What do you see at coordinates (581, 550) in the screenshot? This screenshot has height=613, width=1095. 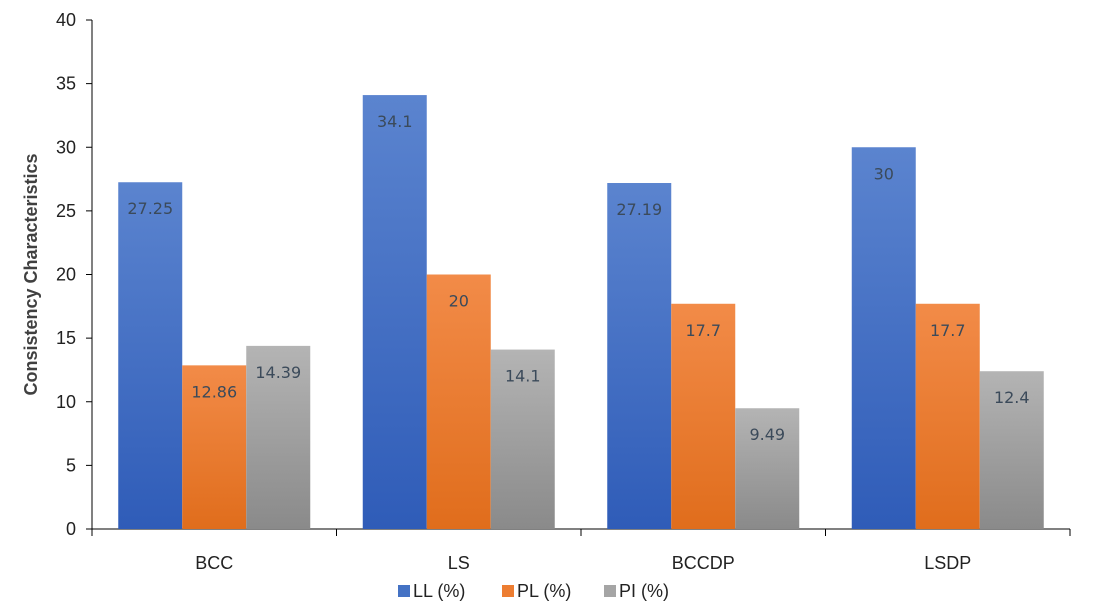 I see `x-axis: BCC LS BCCDP LSDP` at bounding box center [581, 550].